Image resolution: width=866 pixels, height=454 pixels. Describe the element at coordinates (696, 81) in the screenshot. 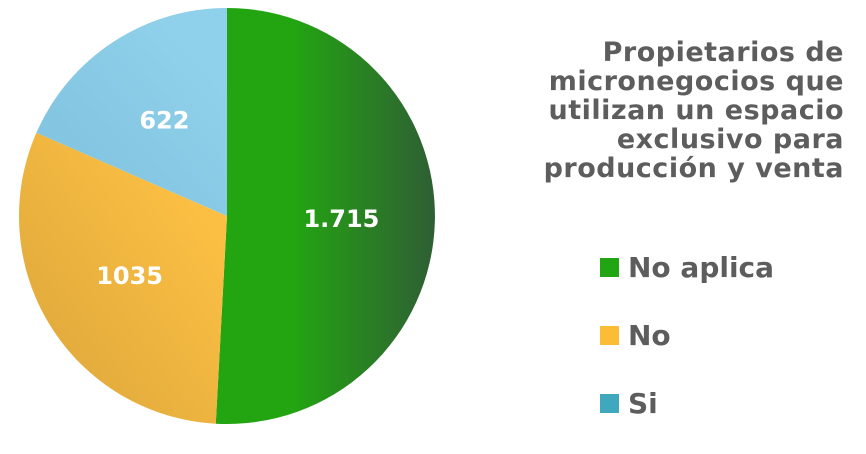

I see `chart-title-line: micronegocios que` at that location.